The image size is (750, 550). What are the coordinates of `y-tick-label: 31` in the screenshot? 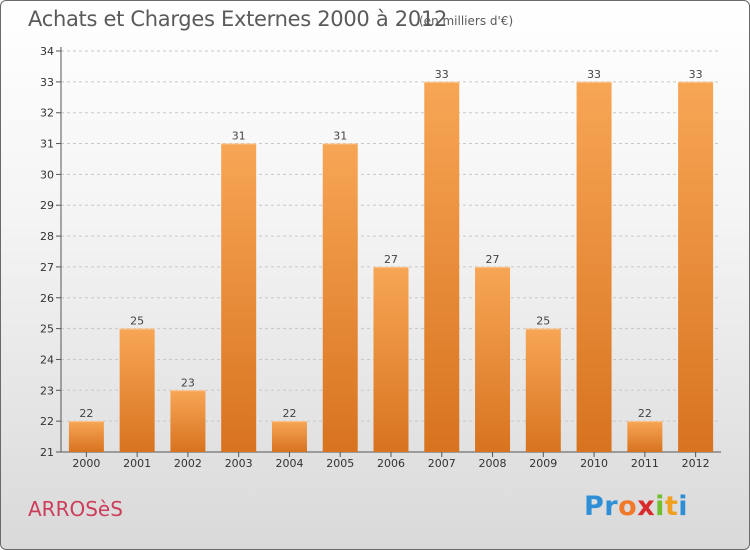 It's located at (47, 144).